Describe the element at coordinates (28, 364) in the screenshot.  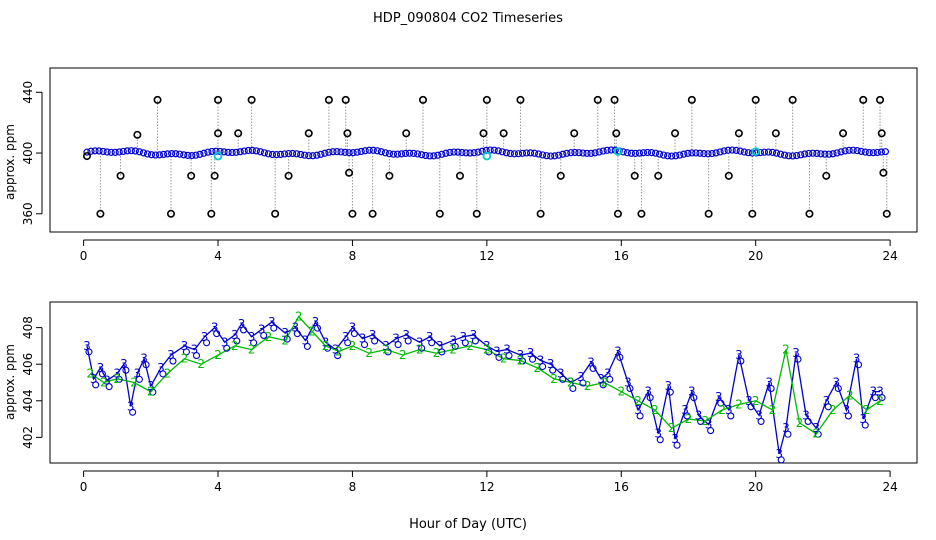
I see `y-tick-label: 406` at that location.